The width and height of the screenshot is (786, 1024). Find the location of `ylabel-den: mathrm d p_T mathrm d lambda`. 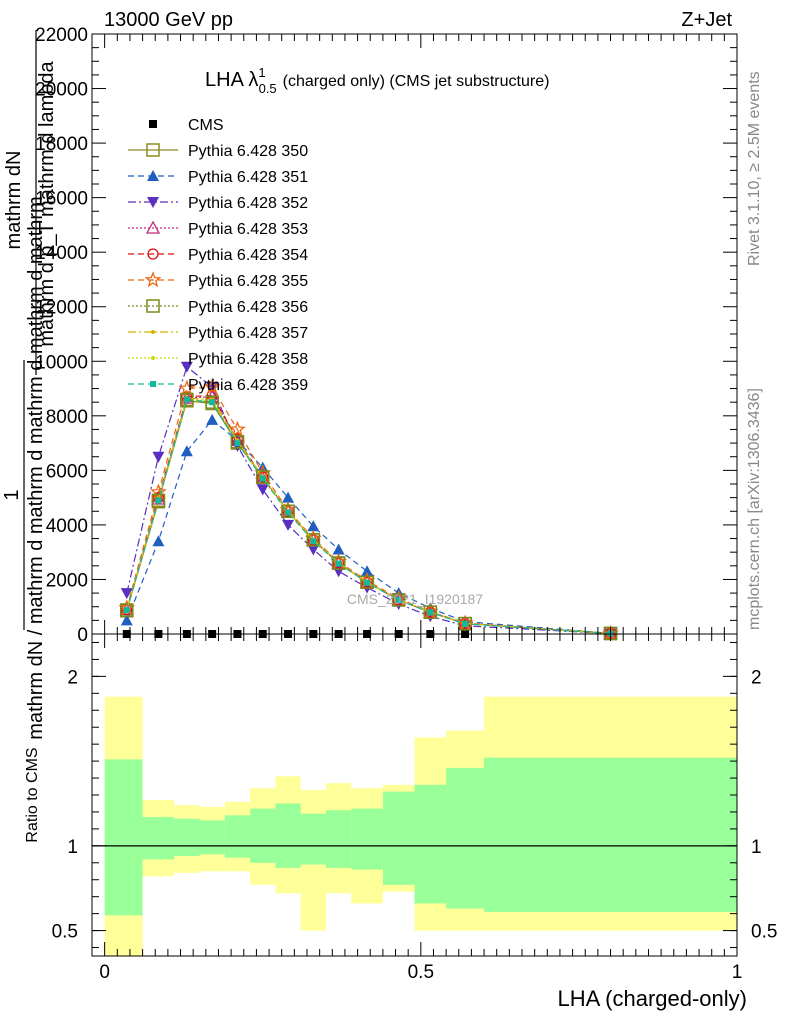

ylabel-den: mathrm d p_T mathrm d lambda is located at coordinates (47, 203).